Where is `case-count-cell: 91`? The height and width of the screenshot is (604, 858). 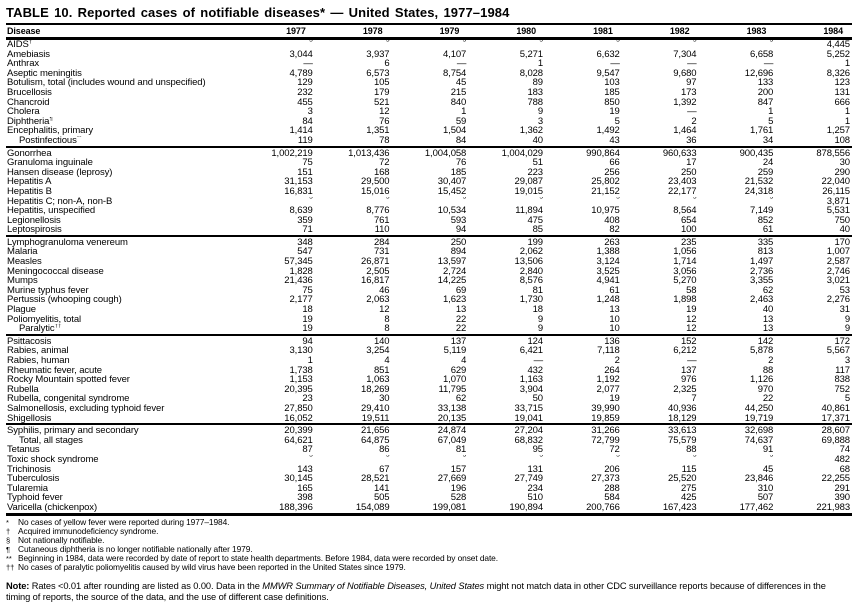
case-count-cell: 91 is located at coordinates (768, 450).